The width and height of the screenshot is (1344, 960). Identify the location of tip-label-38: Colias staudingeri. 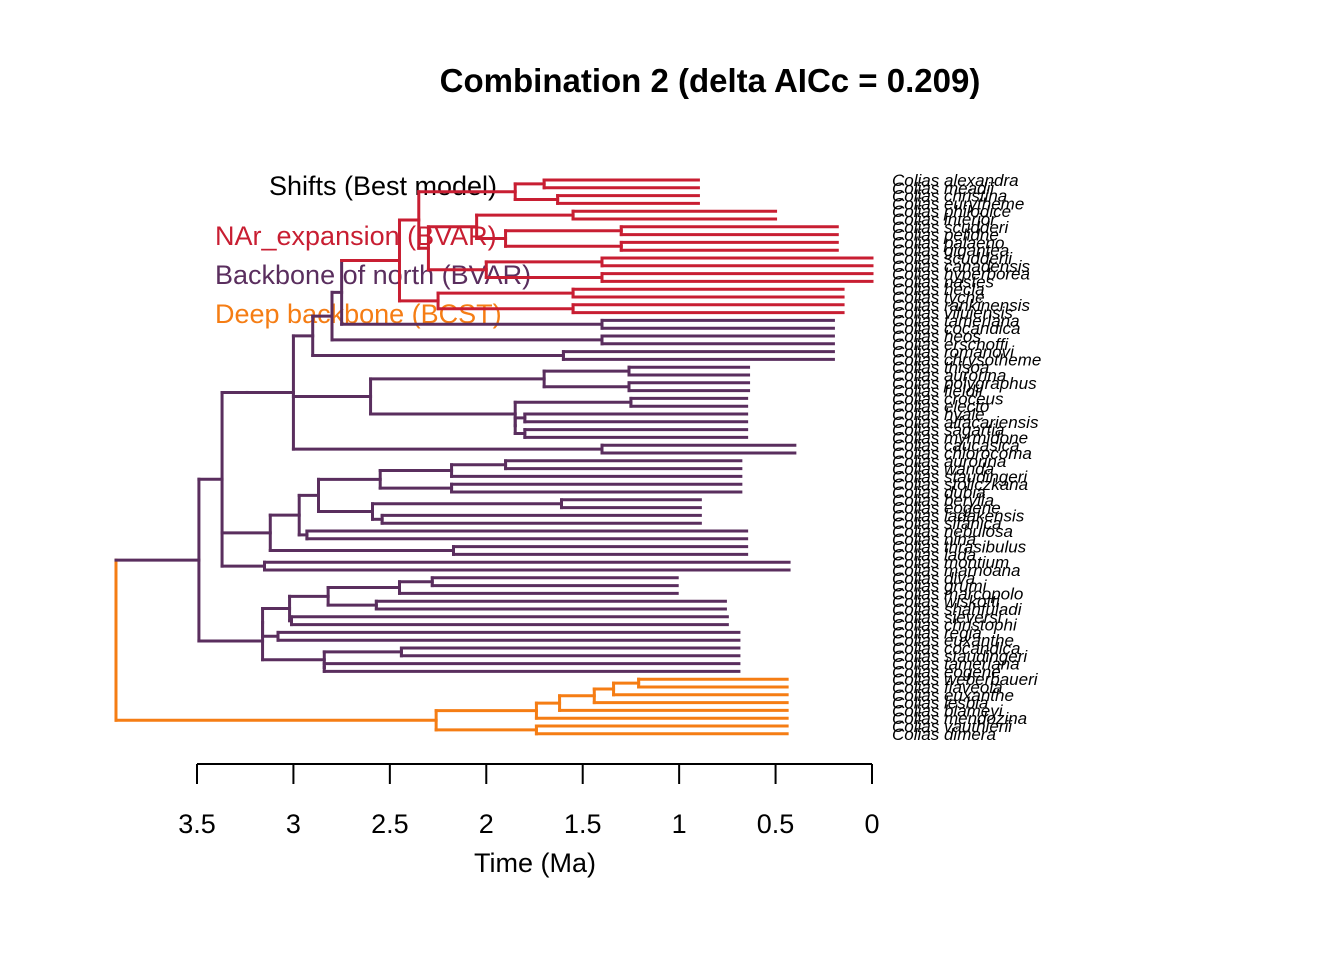
(960, 476).